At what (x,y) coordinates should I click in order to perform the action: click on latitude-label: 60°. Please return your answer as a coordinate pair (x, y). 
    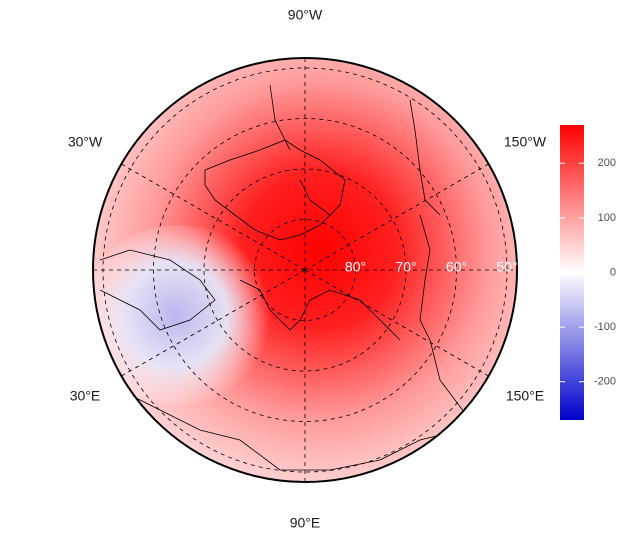
    Looking at the image, I should click on (456, 267).